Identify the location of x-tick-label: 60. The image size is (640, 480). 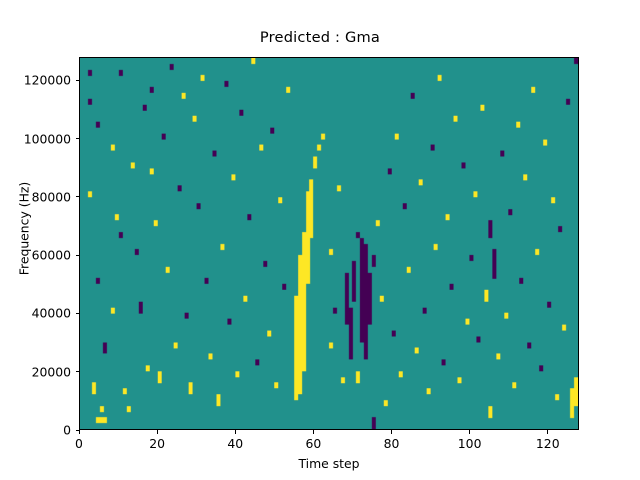
(313, 443).